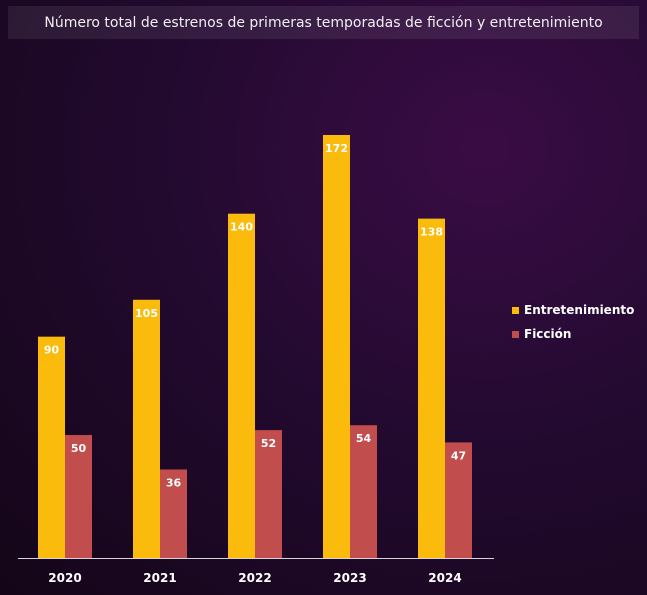 This screenshot has height=595, width=647. Describe the element at coordinates (254, 578) in the screenshot. I see `x-tick-label-2022: 2022` at that location.